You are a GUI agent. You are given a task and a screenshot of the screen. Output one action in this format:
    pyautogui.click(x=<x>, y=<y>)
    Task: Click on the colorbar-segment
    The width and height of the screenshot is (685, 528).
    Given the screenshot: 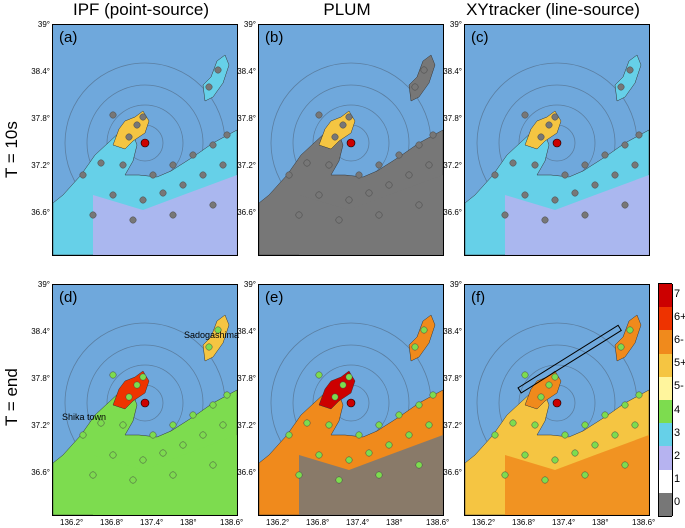 What is the action you would take?
    pyautogui.click(x=665, y=412)
    